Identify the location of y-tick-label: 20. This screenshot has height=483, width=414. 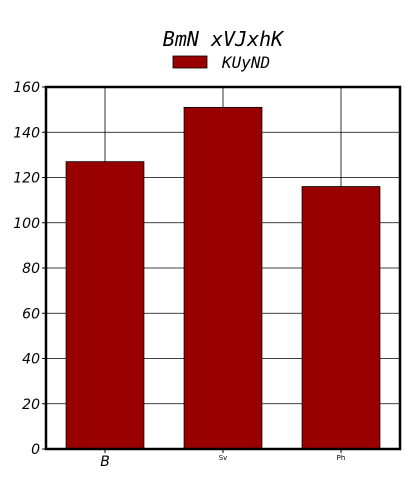
(31, 405).